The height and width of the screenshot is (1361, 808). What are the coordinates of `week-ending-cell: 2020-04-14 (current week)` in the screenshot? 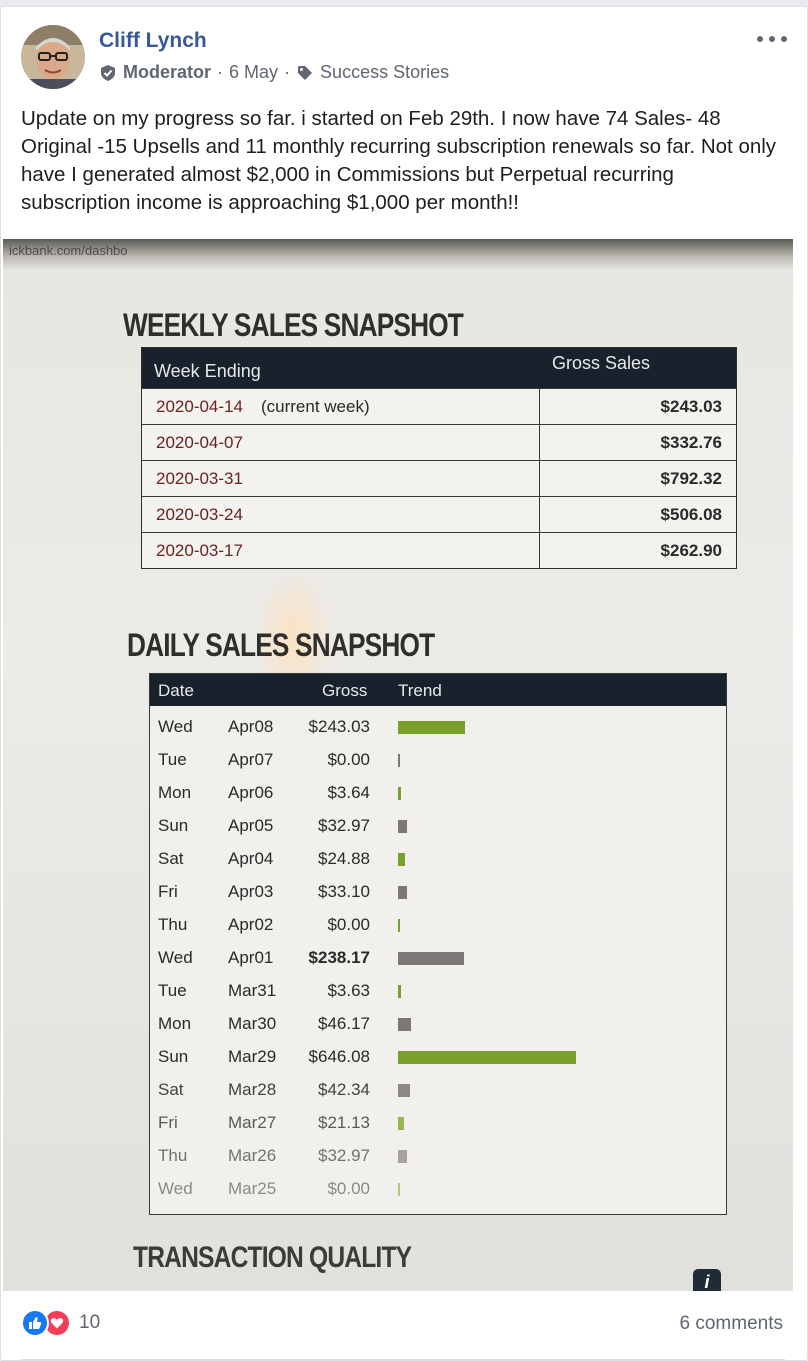 It's located at (341, 406).